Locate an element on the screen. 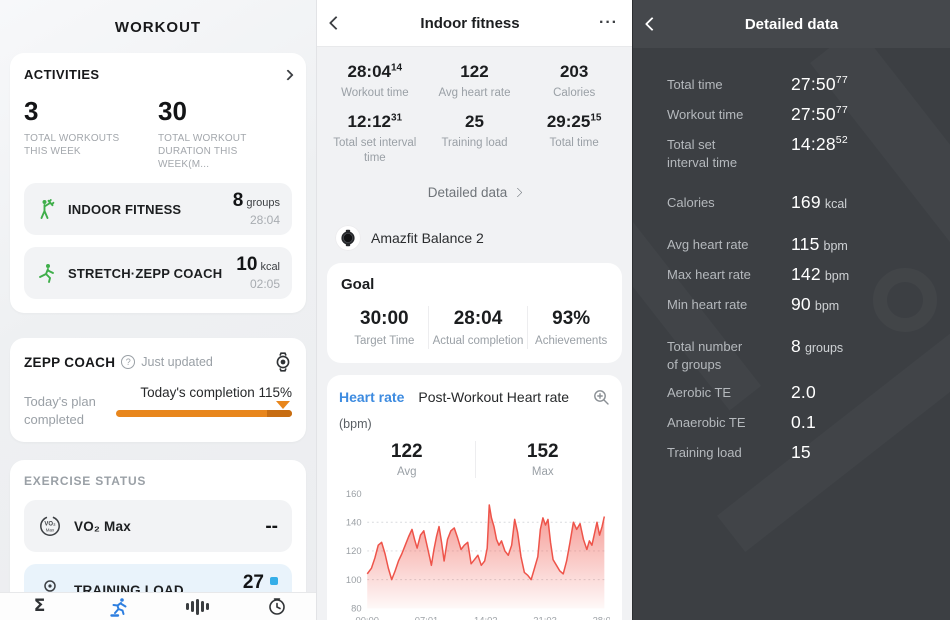  stretch-person-icon is located at coordinates (46, 273).